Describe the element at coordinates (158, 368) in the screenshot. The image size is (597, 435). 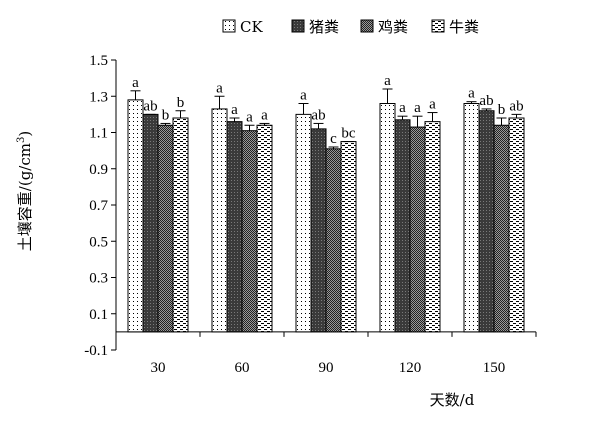
I see `x-tick-label: 30` at that location.